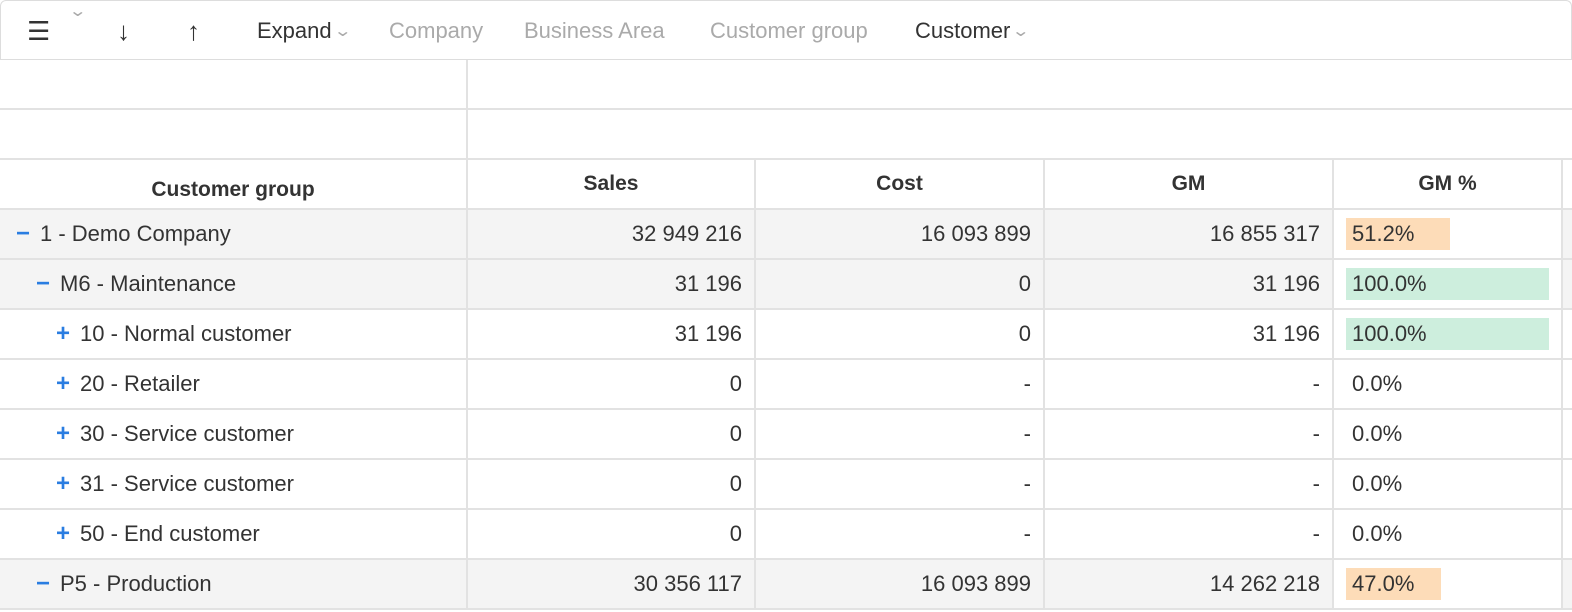 The image size is (1572, 612). What do you see at coordinates (187, 433) in the screenshot?
I see `row-label: 30 - Service customer` at bounding box center [187, 433].